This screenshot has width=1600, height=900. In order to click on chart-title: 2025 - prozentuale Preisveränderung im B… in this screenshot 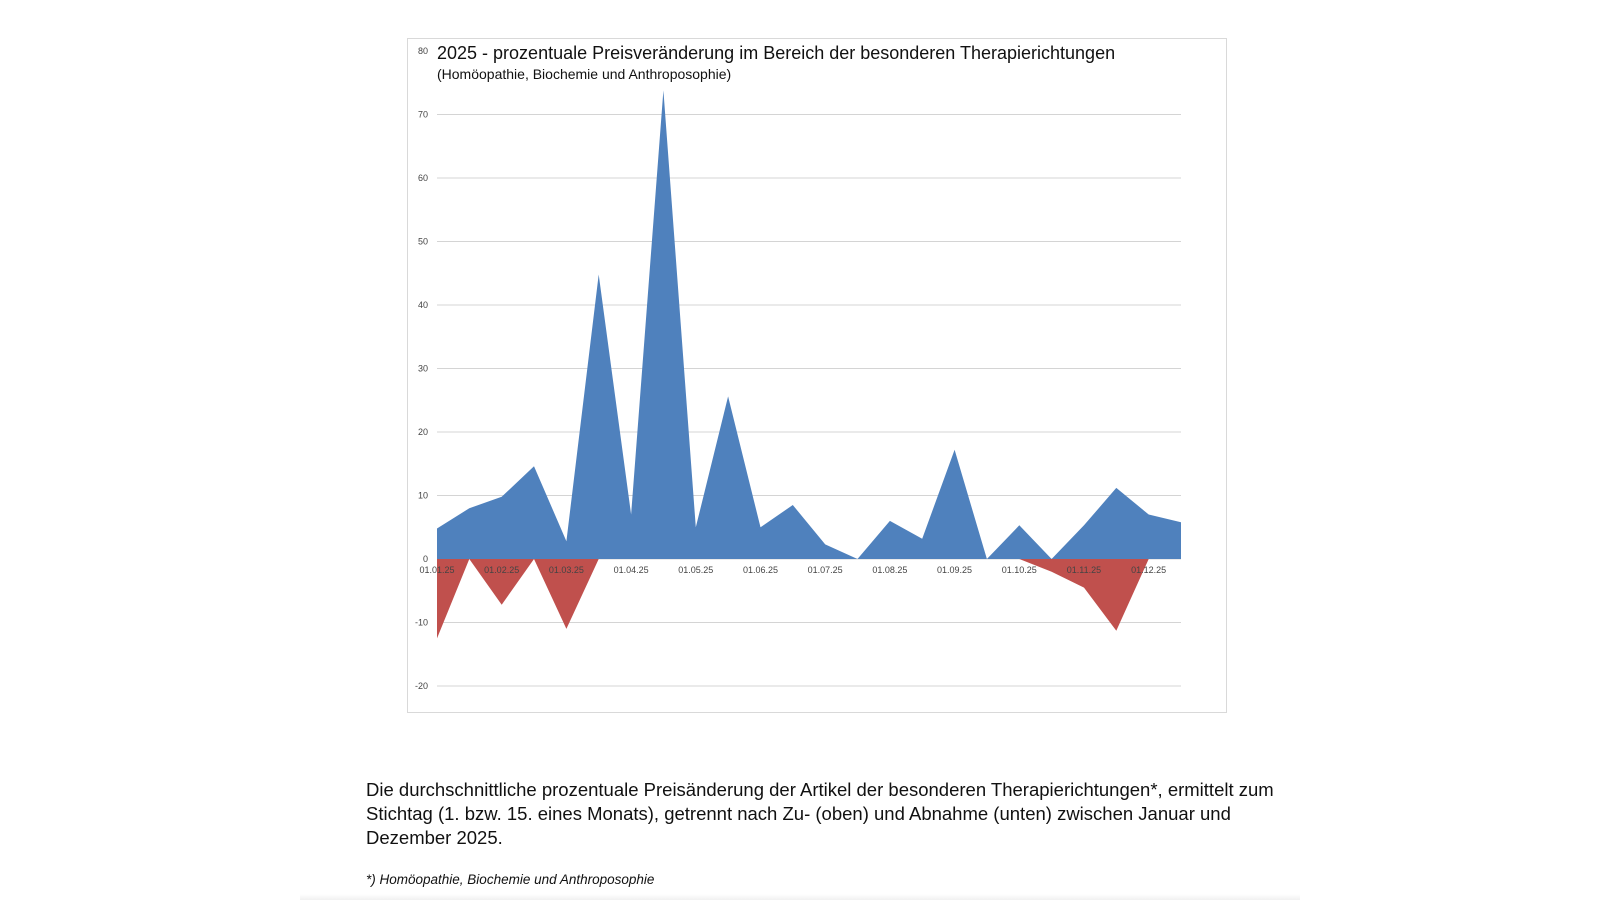, I will do `click(776, 53)`.